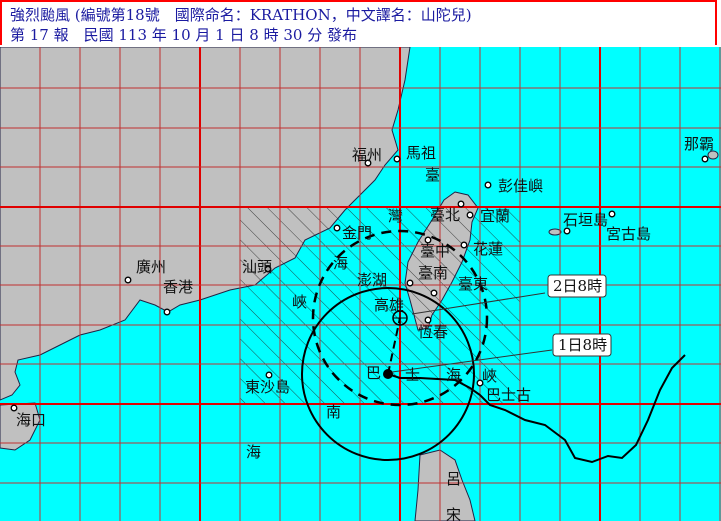 The width and height of the screenshot is (721, 521). What do you see at coordinates (241, 15) in the screenshot?
I see `header-title: 強烈颱風 (編號第18號 國際命名：KRATHON，中文譯名：山陀兒)` at bounding box center [241, 15].